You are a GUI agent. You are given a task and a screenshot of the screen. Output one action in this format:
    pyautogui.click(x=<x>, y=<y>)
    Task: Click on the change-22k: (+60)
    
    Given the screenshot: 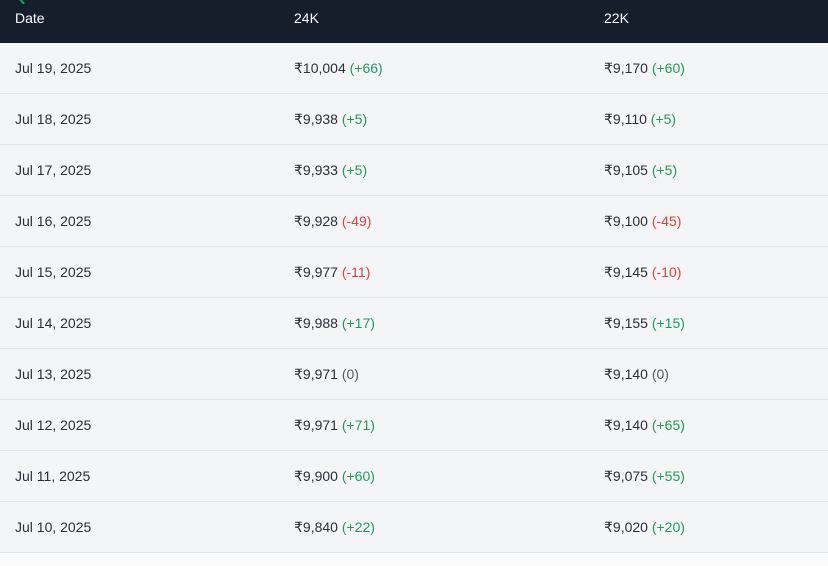 What is the action you would take?
    pyautogui.click(x=668, y=68)
    